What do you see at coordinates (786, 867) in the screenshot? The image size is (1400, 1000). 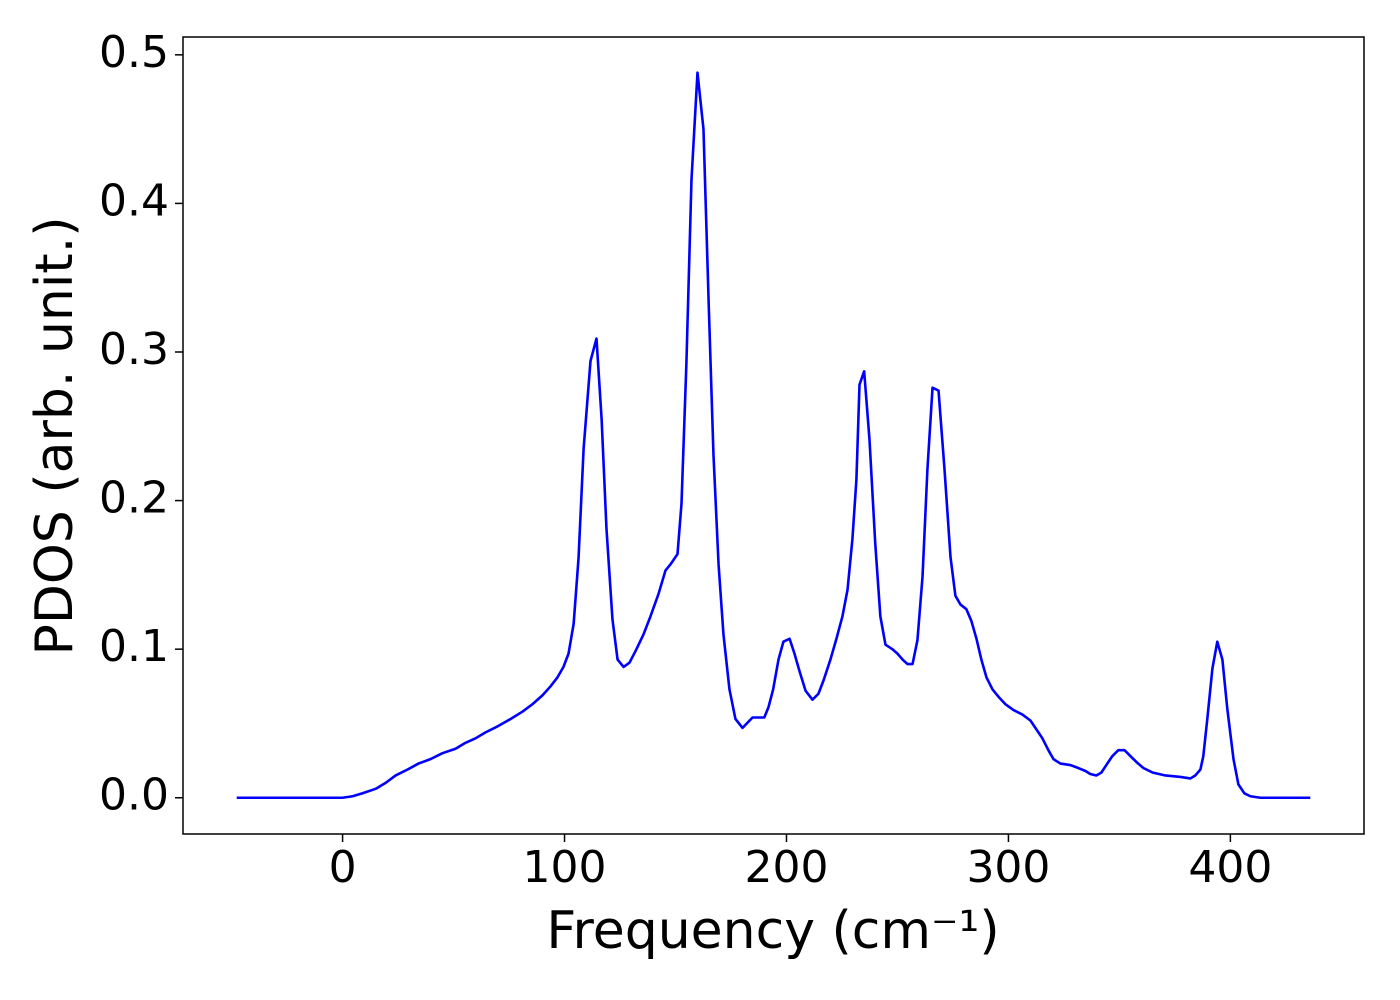 I see `x-tick-label: 200` at bounding box center [786, 867].